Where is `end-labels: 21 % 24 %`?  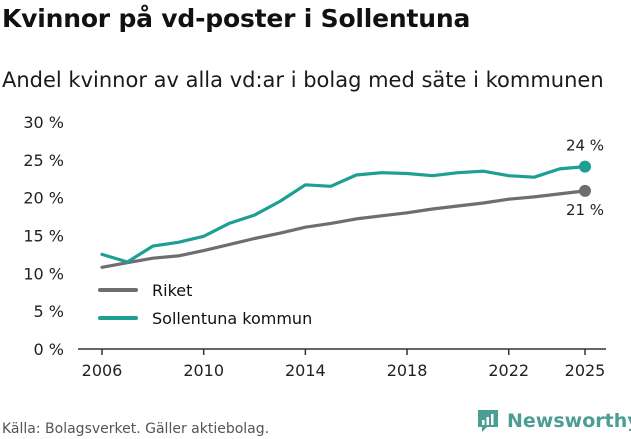
end-labels: 21 % 24 % is located at coordinates (585, 178).